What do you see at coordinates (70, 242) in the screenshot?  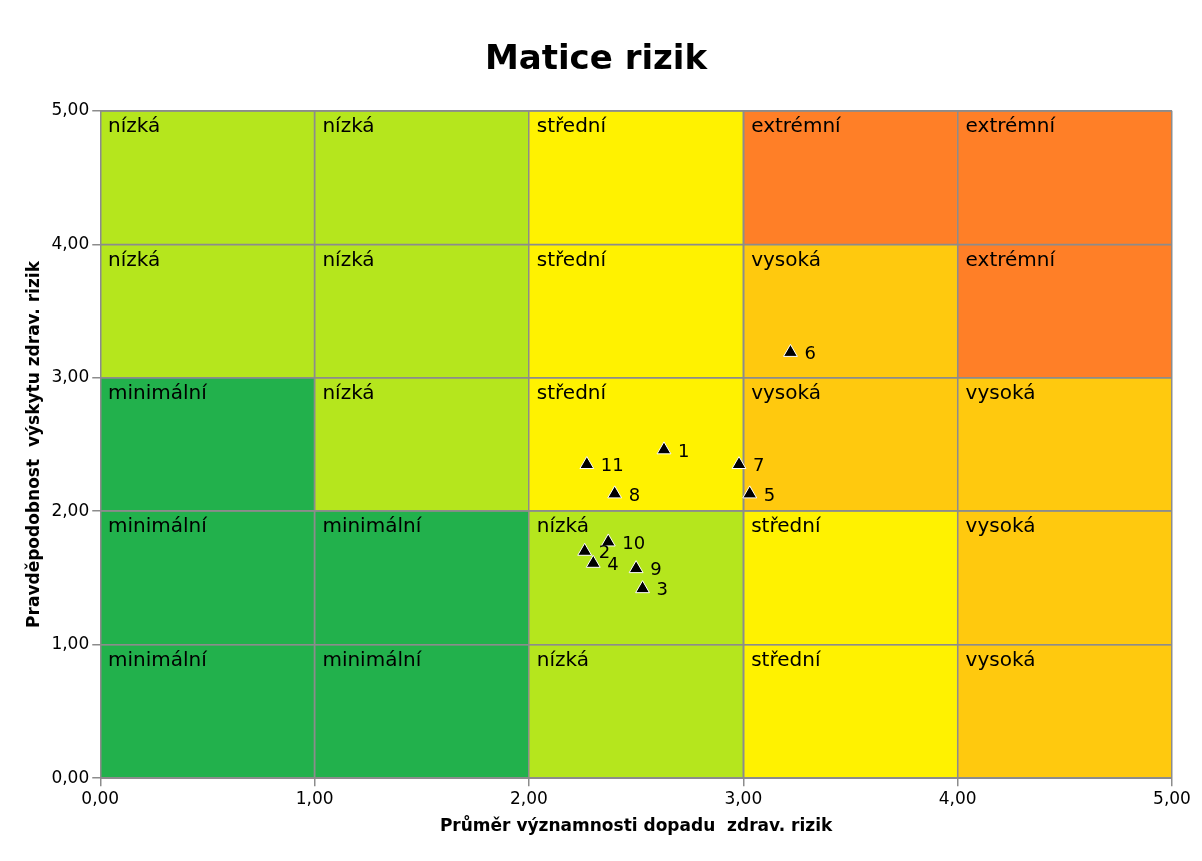 I see `y-tick-label: 4,00` at bounding box center [70, 242].